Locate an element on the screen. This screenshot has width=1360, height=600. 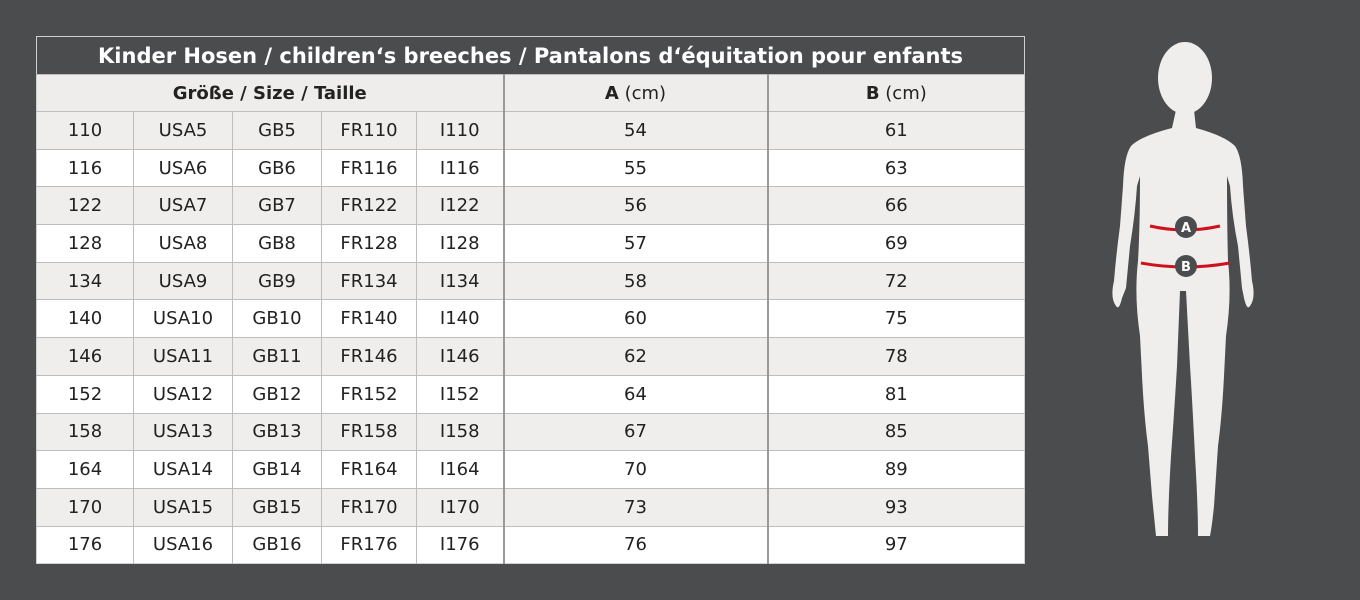
size-eu: 152 is located at coordinates (85, 393).